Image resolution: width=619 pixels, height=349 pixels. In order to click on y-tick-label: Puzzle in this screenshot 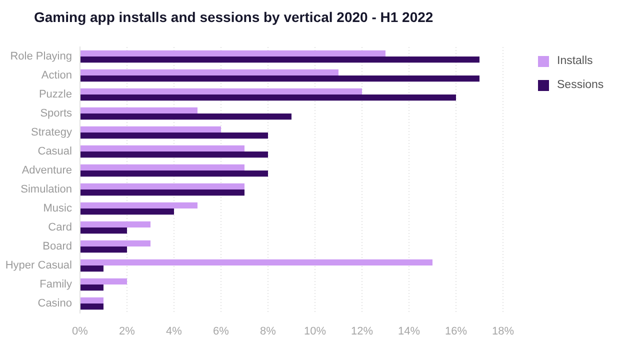, I will do `click(55, 94)`.